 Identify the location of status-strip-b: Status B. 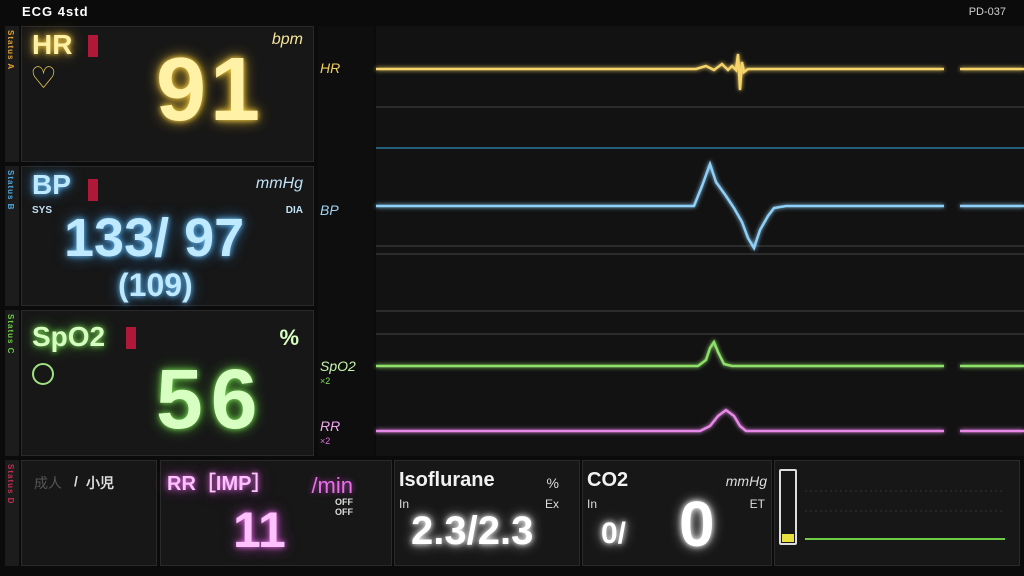
(12, 236).